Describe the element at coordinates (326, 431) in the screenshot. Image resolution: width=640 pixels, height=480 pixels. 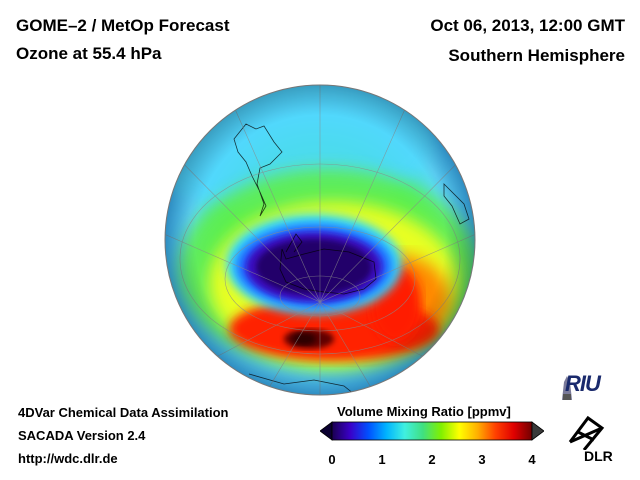
I see `colorbar-min-arrow` at that location.